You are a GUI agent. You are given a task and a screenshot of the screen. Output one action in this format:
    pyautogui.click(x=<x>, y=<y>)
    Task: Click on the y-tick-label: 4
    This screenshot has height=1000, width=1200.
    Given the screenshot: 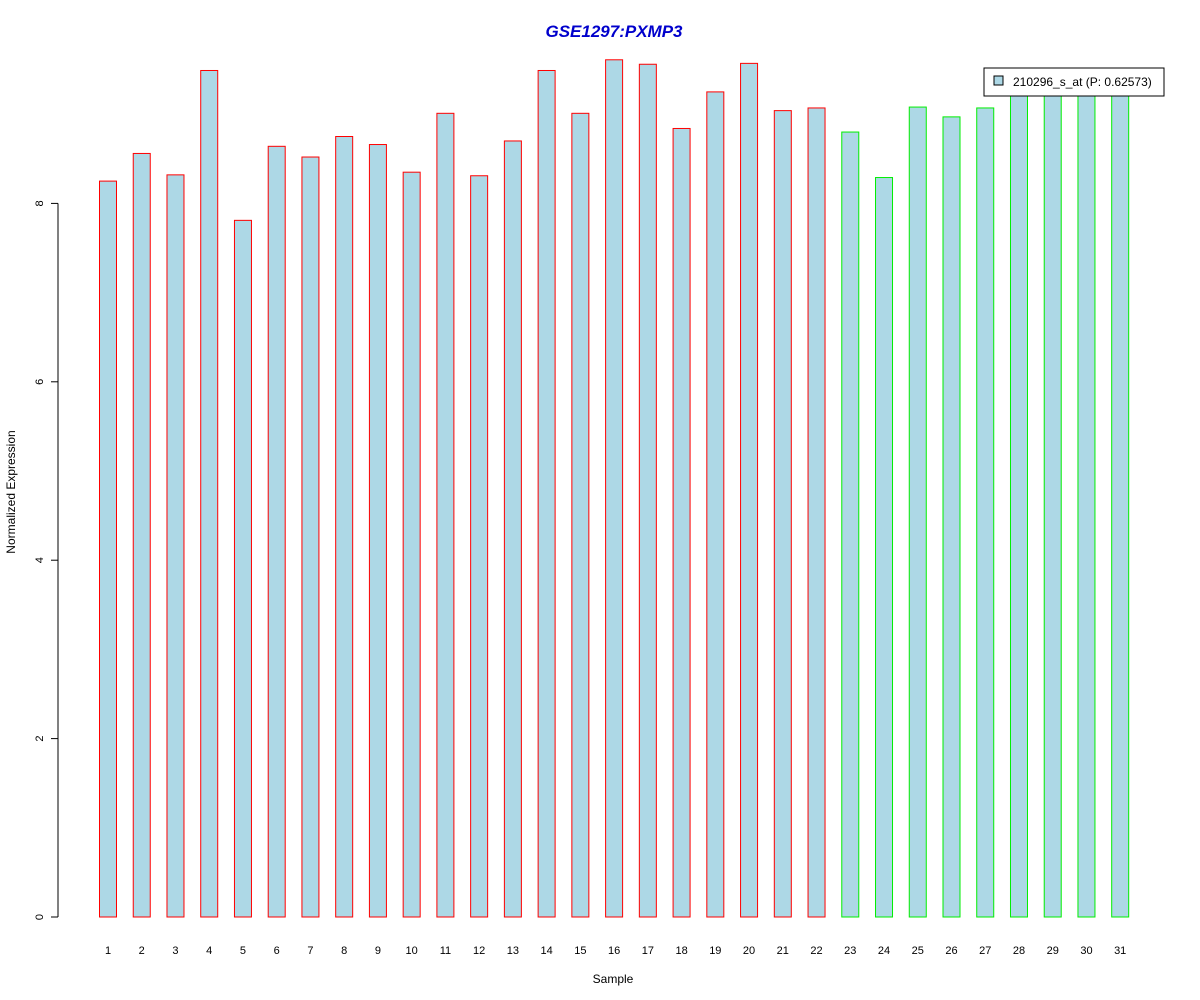 What is the action you would take?
    pyautogui.click(x=40, y=560)
    